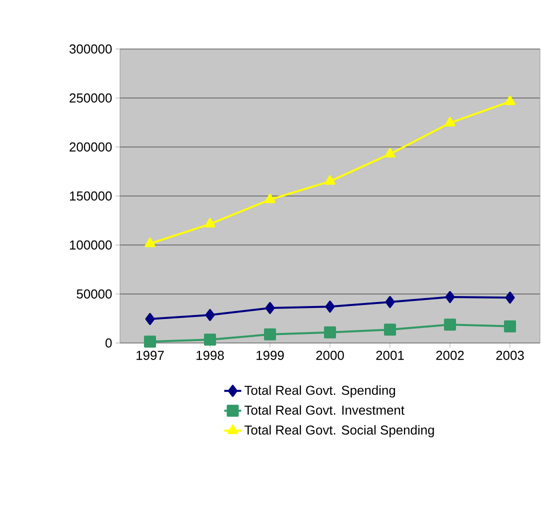 This screenshot has height=514, width=541. What do you see at coordinates (91, 196) in the screenshot?
I see `y-tick-label: 150000` at bounding box center [91, 196].